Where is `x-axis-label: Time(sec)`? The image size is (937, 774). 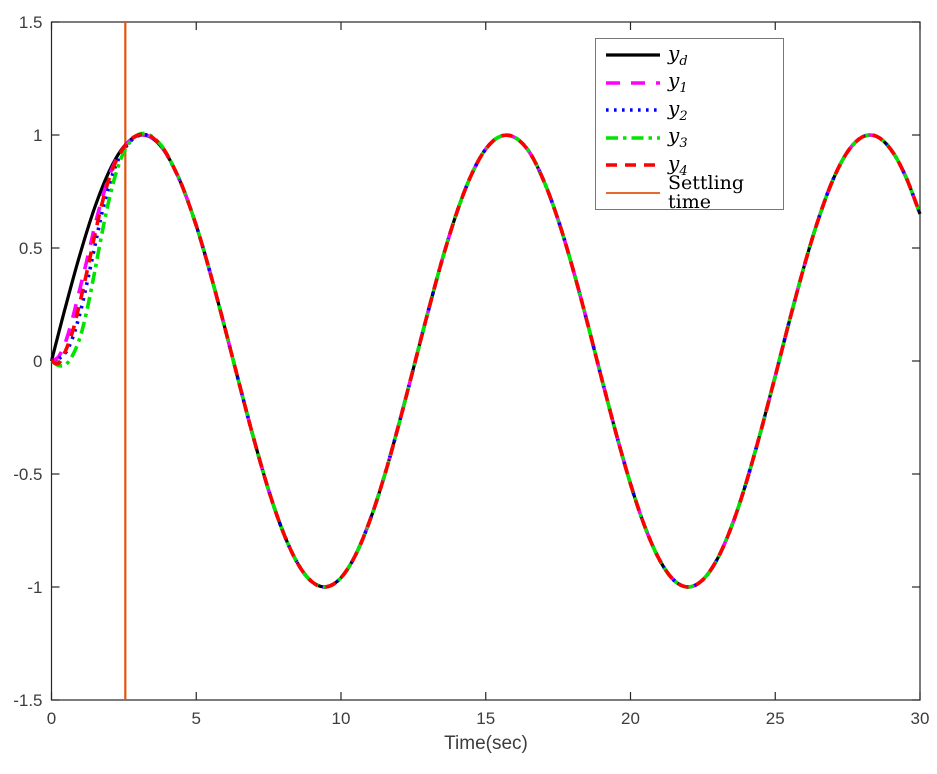 x-axis-label: Time(sec) is located at coordinates (486, 743).